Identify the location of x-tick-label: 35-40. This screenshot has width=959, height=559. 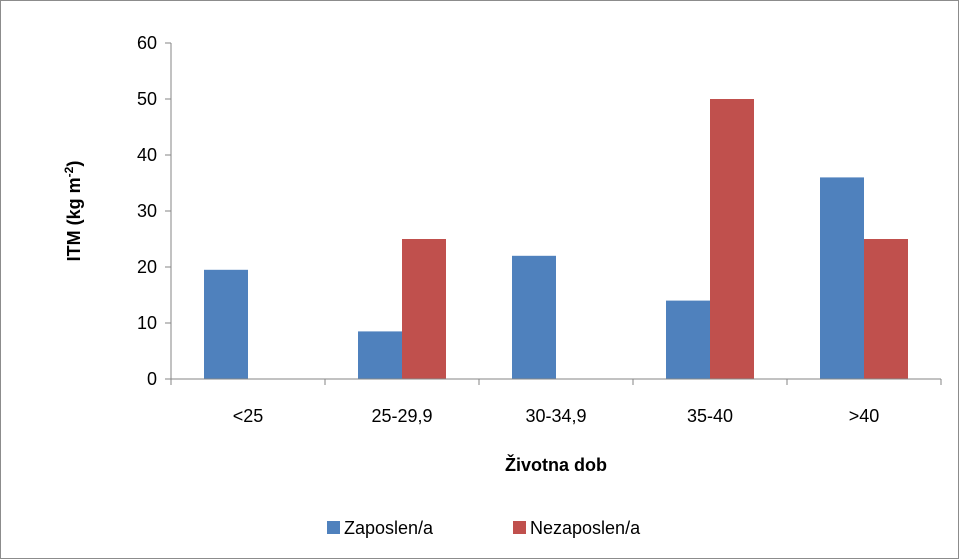
(710, 416).